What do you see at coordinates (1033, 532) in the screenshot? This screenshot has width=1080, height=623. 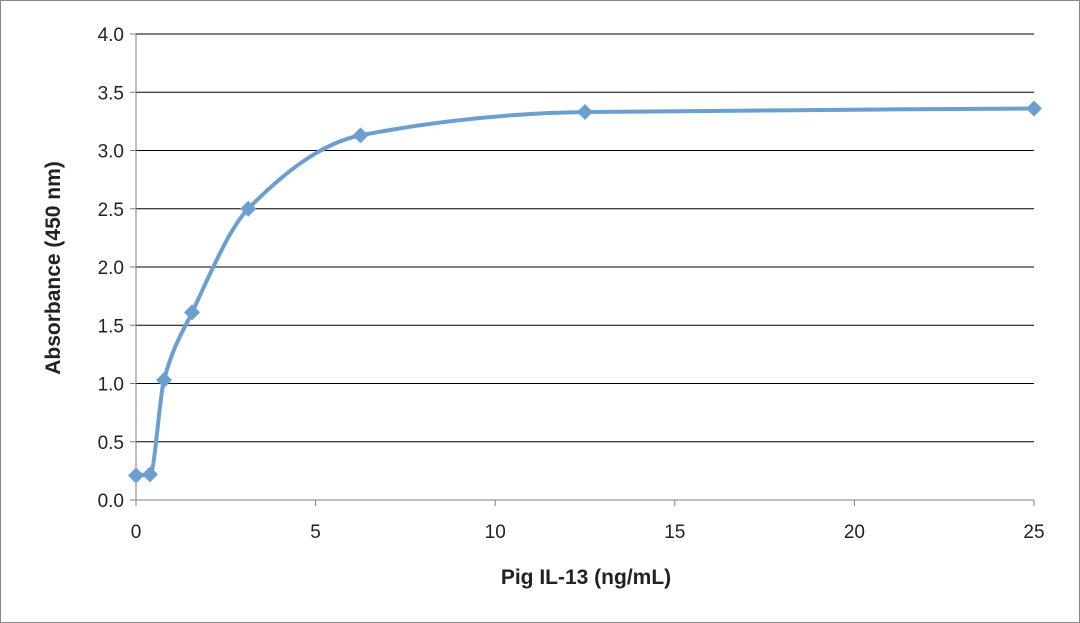 I see `x-tick-label: 25` at bounding box center [1033, 532].